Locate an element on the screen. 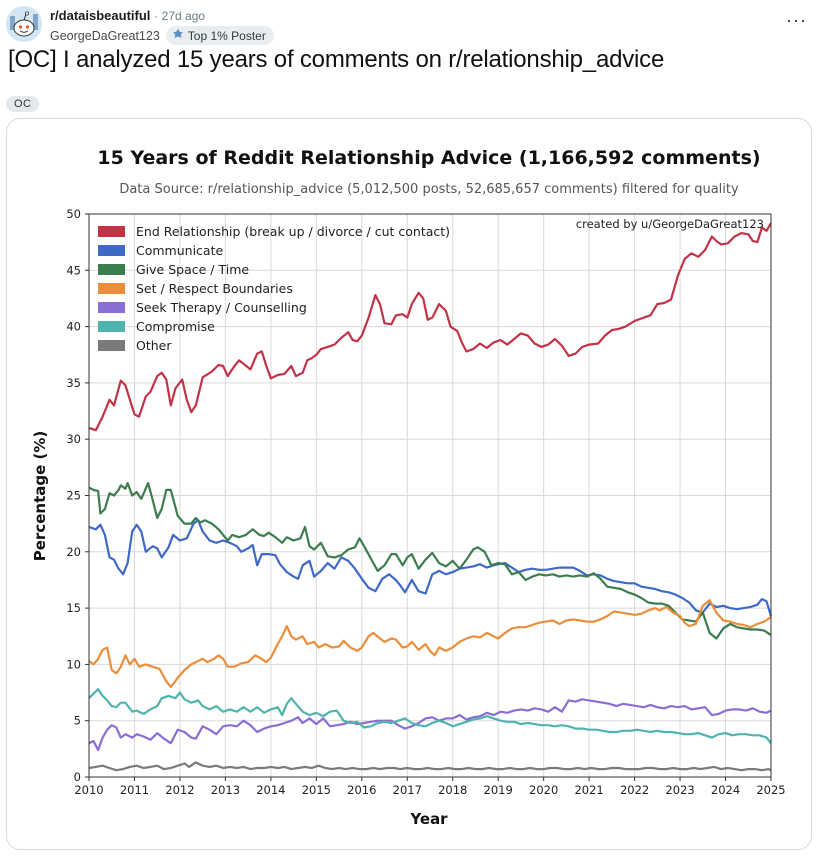 The image size is (819, 858). x-tick-label: 2016 is located at coordinates (361, 790).